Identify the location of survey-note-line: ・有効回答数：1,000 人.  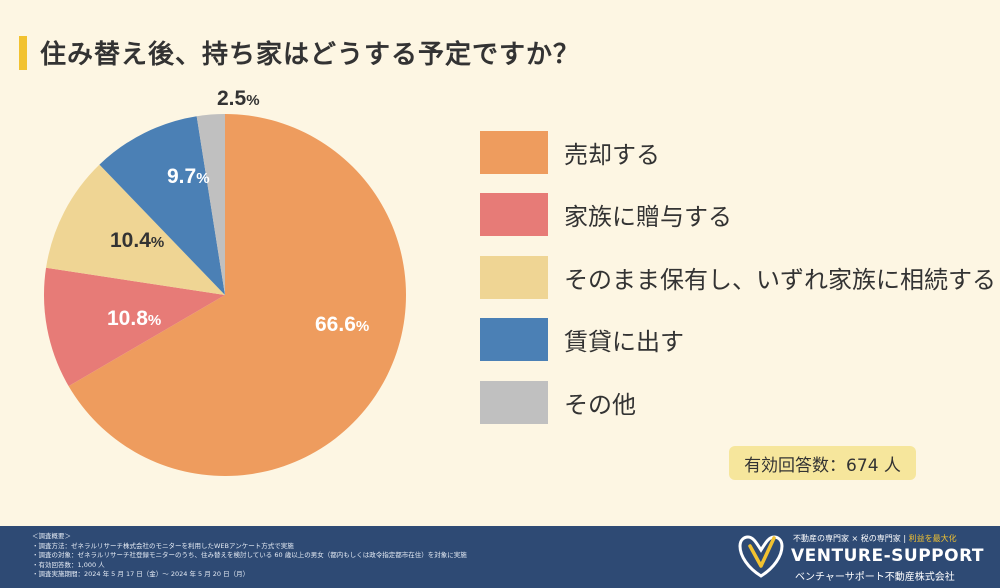
(68, 564).